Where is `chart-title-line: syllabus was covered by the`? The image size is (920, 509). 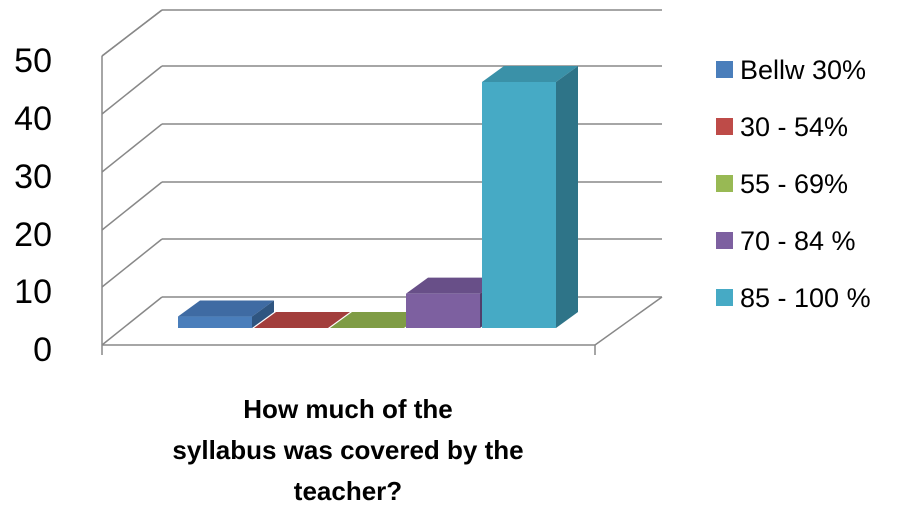 chart-title-line: syllabus was covered by the is located at coordinates (347, 450).